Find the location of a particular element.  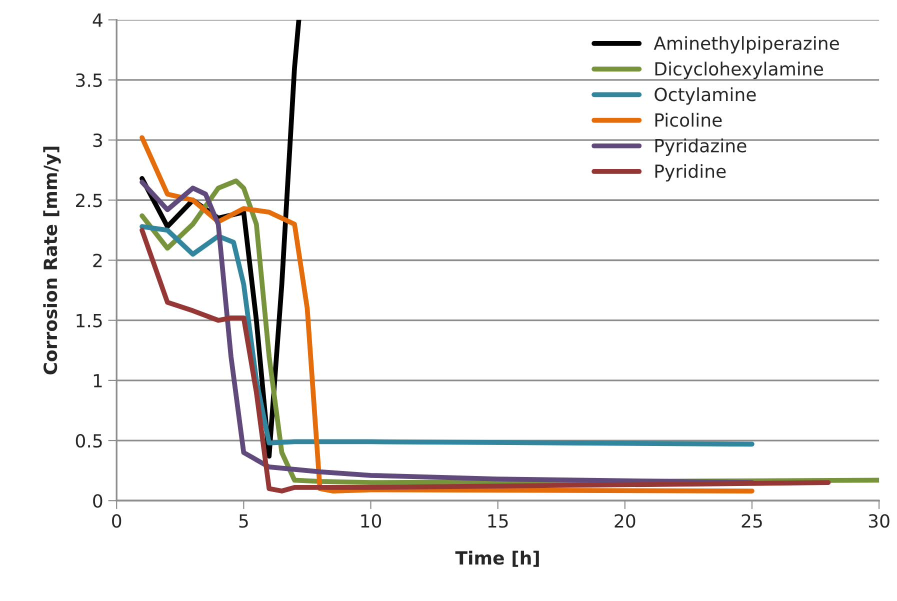

x-tick-label: 30 is located at coordinates (879, 521).